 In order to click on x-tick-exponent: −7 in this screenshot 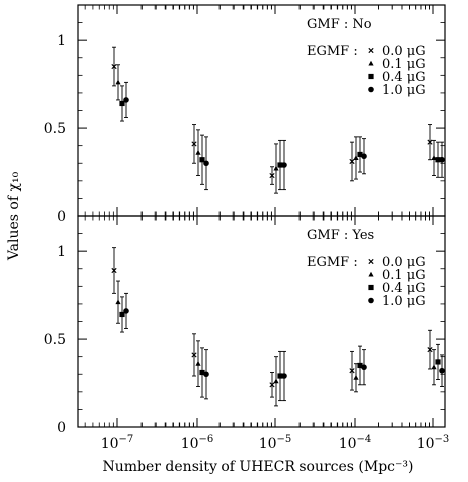, I will do `click(126, 439)`.